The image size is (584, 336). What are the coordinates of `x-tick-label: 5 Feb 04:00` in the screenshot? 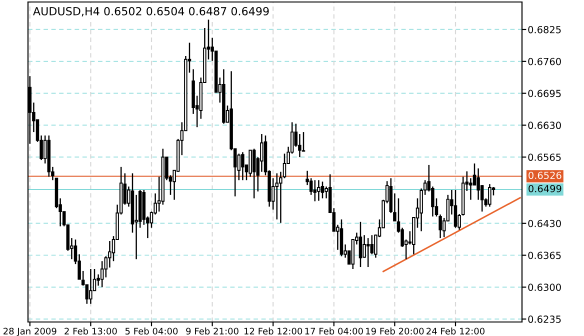 It's located at (151, 331).